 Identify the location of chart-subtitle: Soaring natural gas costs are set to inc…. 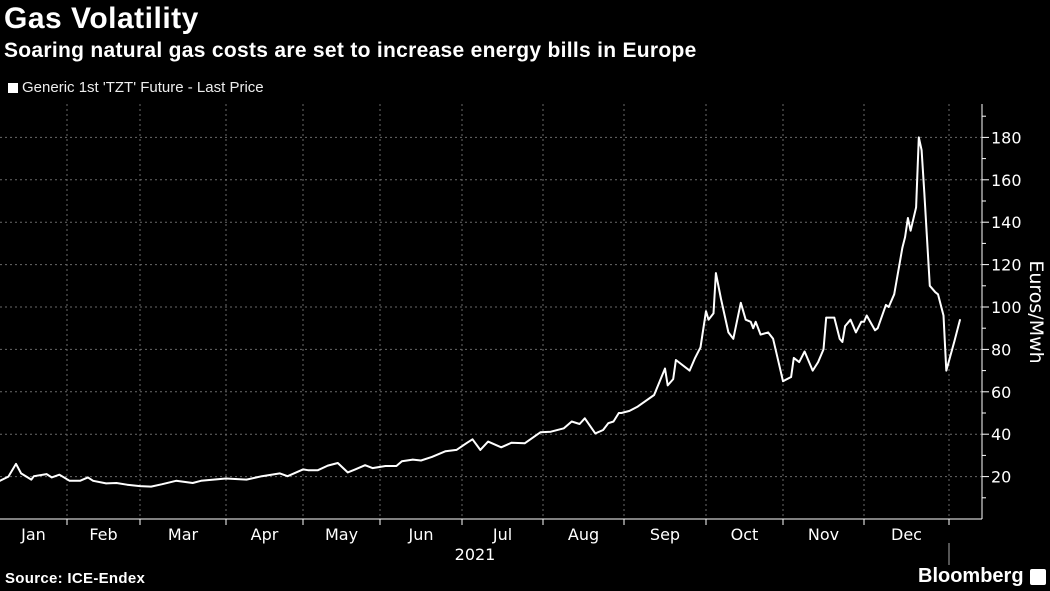
(350, 50).